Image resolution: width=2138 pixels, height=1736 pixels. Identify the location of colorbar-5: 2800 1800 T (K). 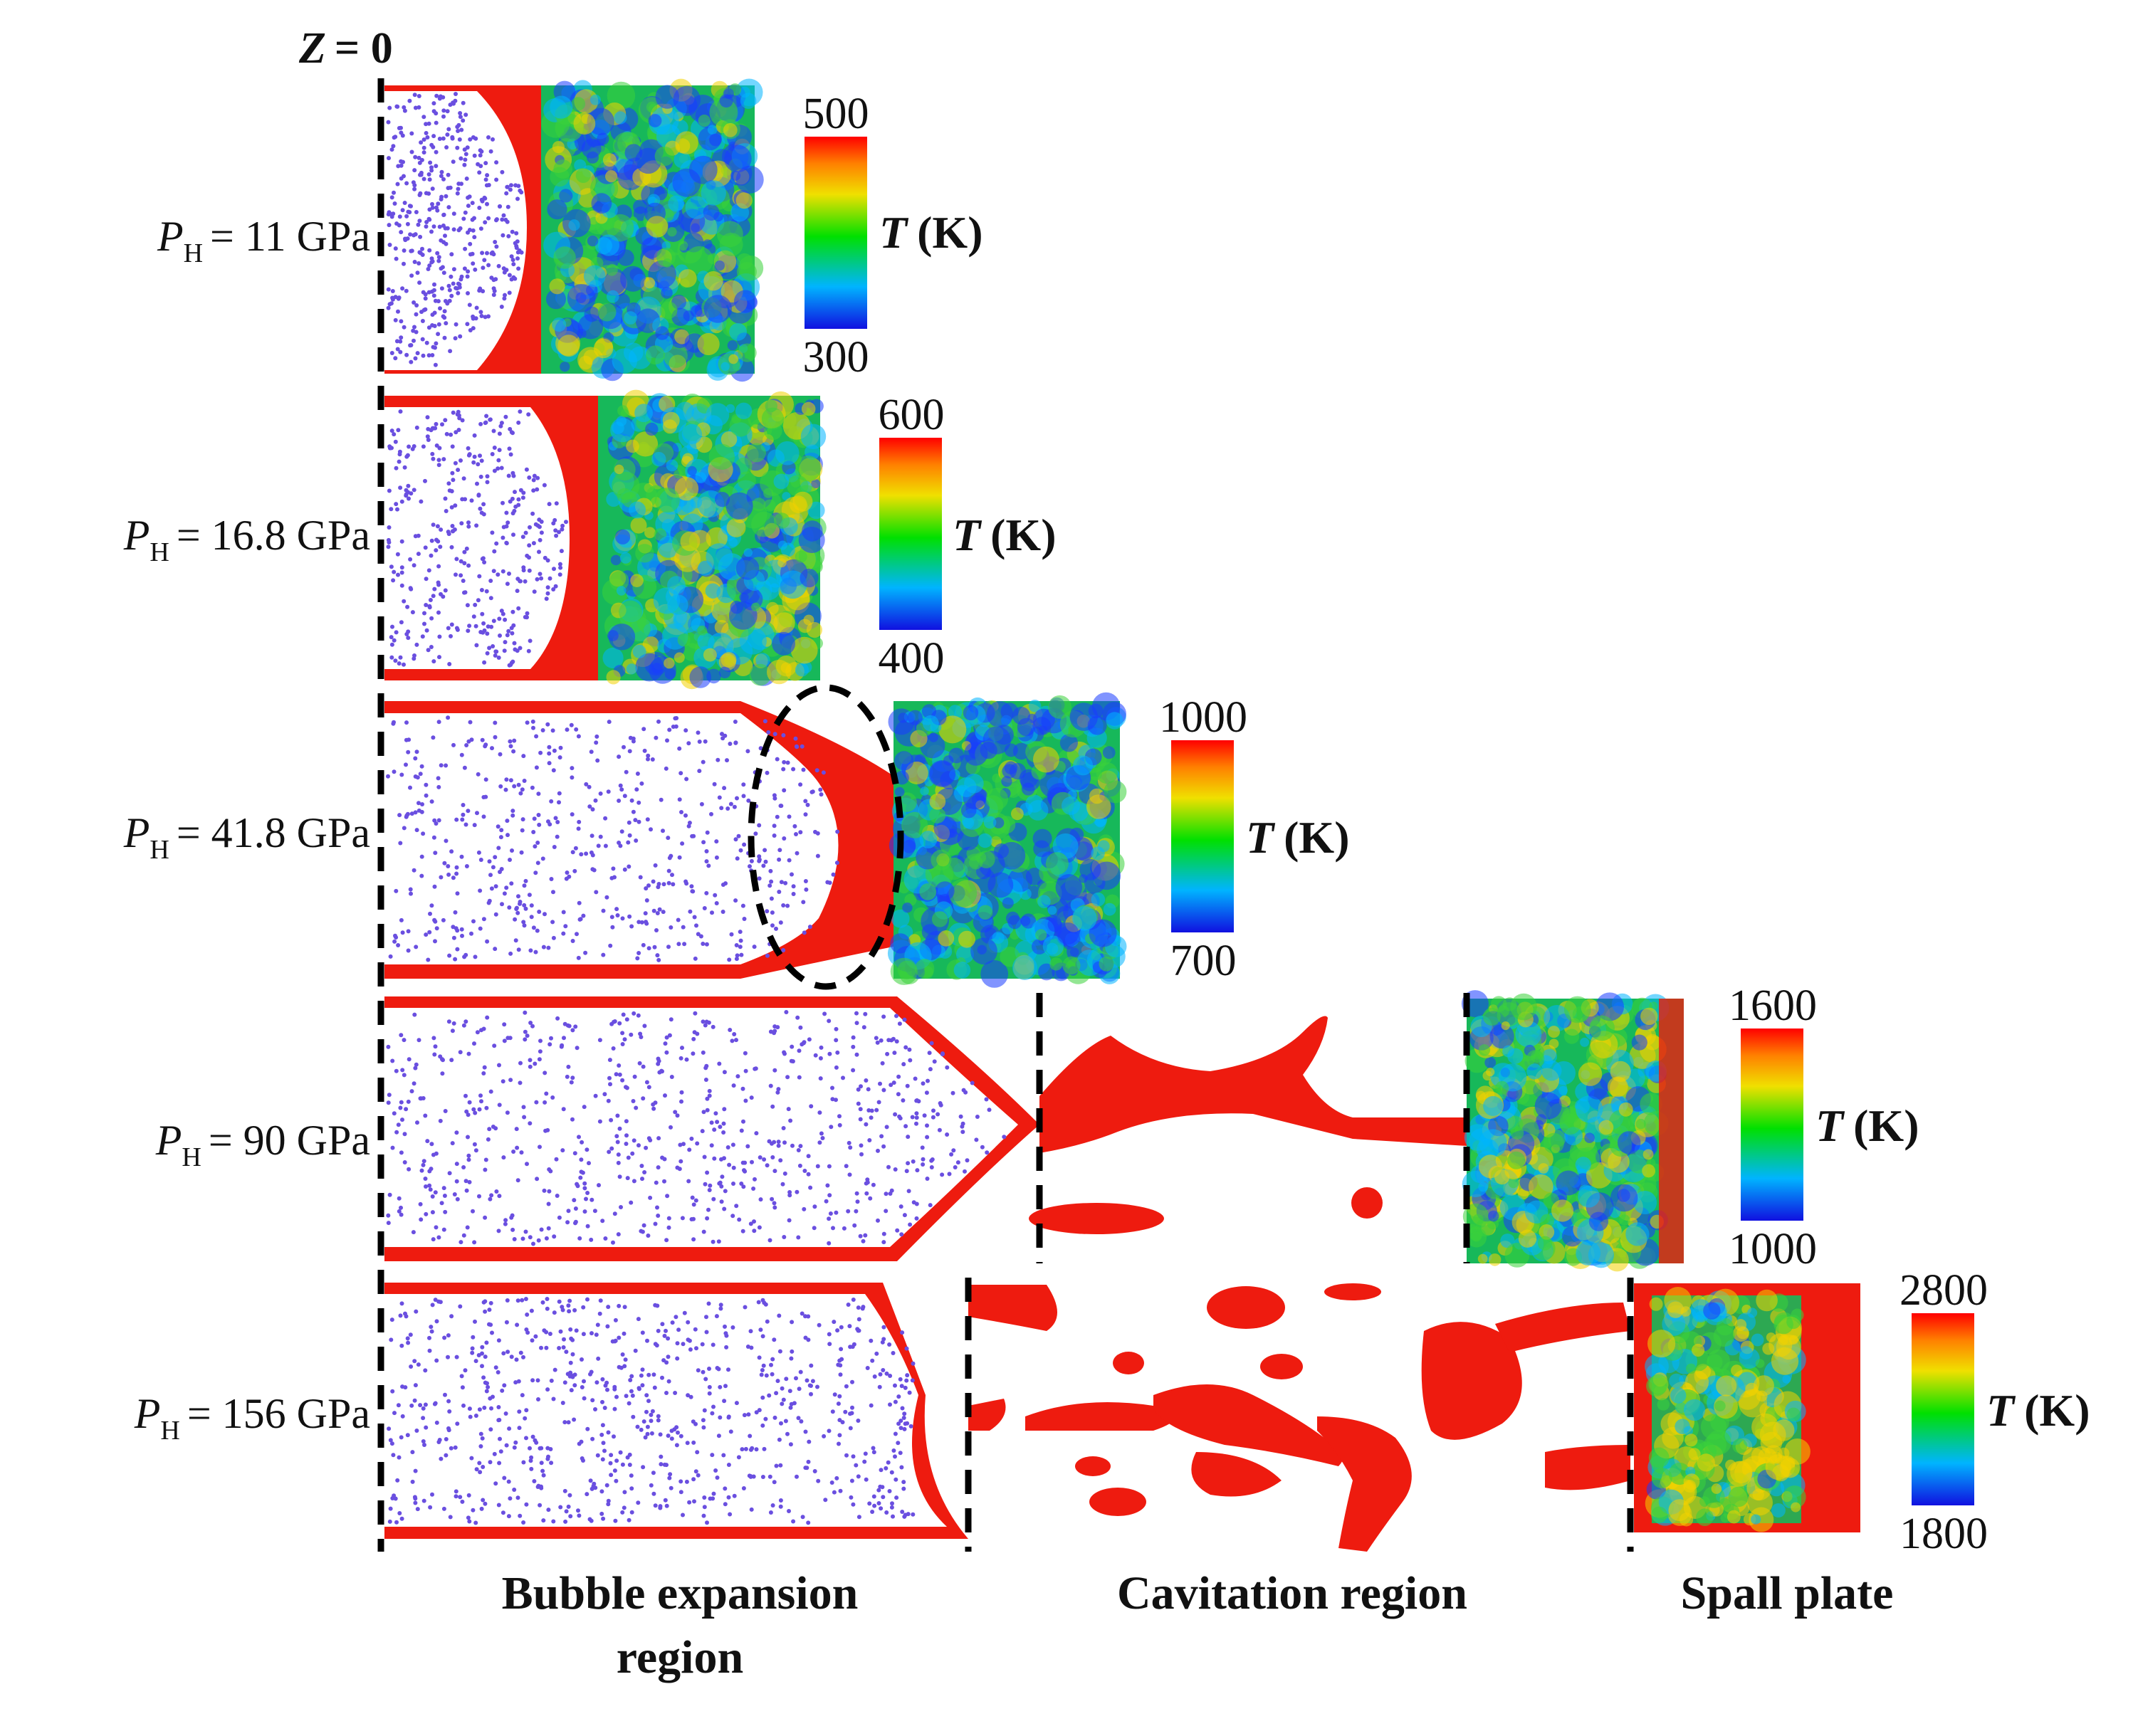
(1995, 1412).